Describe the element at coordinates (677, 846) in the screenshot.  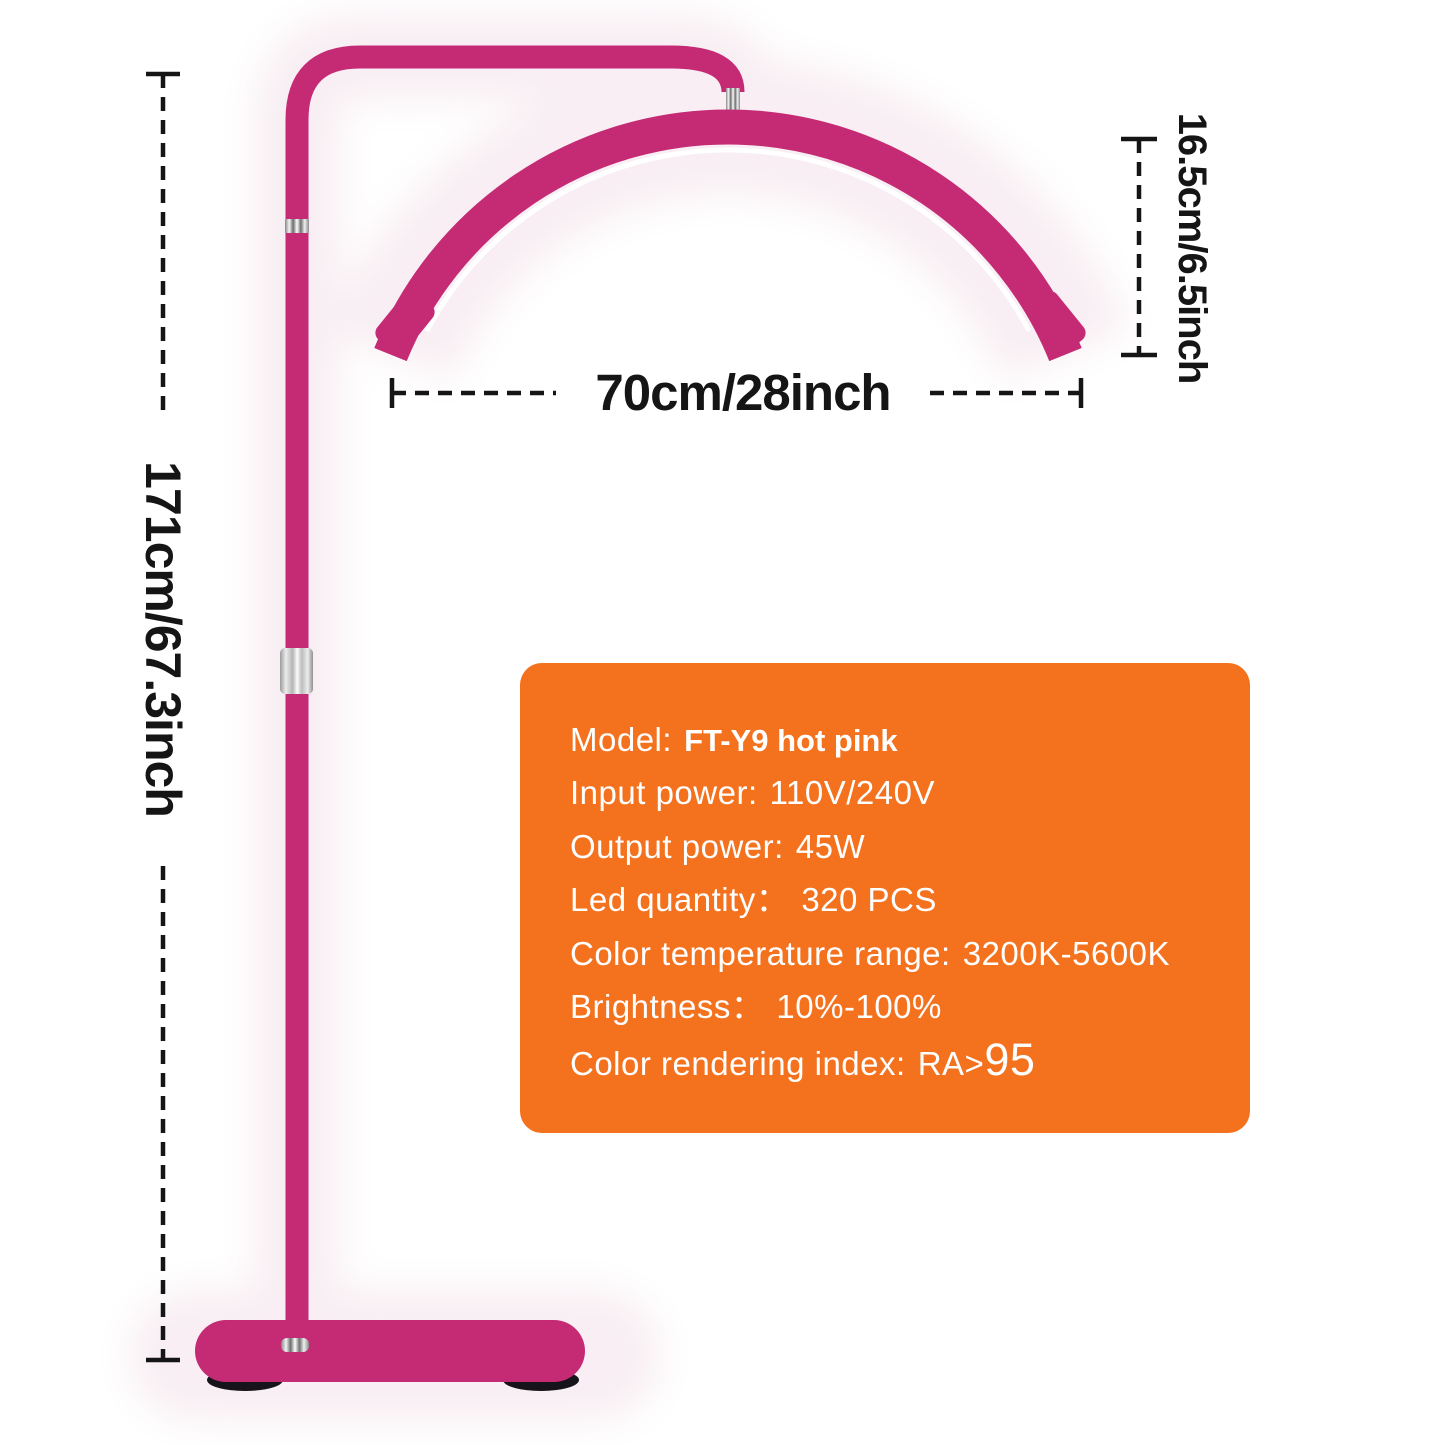
I see `spec-label: Output power:` at that location.